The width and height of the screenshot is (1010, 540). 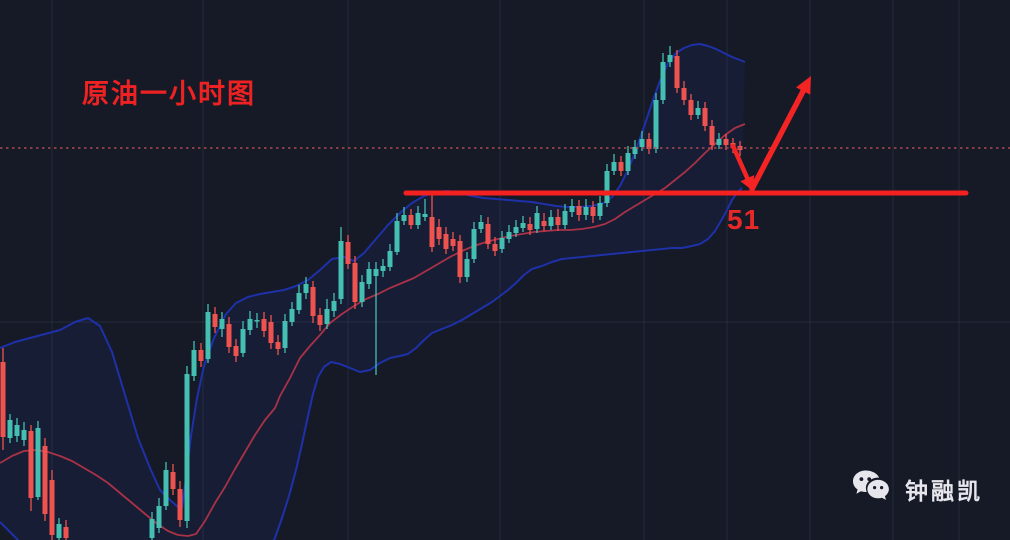 I want to click on watermark: 钟融凯, so click(x=916, y=489).